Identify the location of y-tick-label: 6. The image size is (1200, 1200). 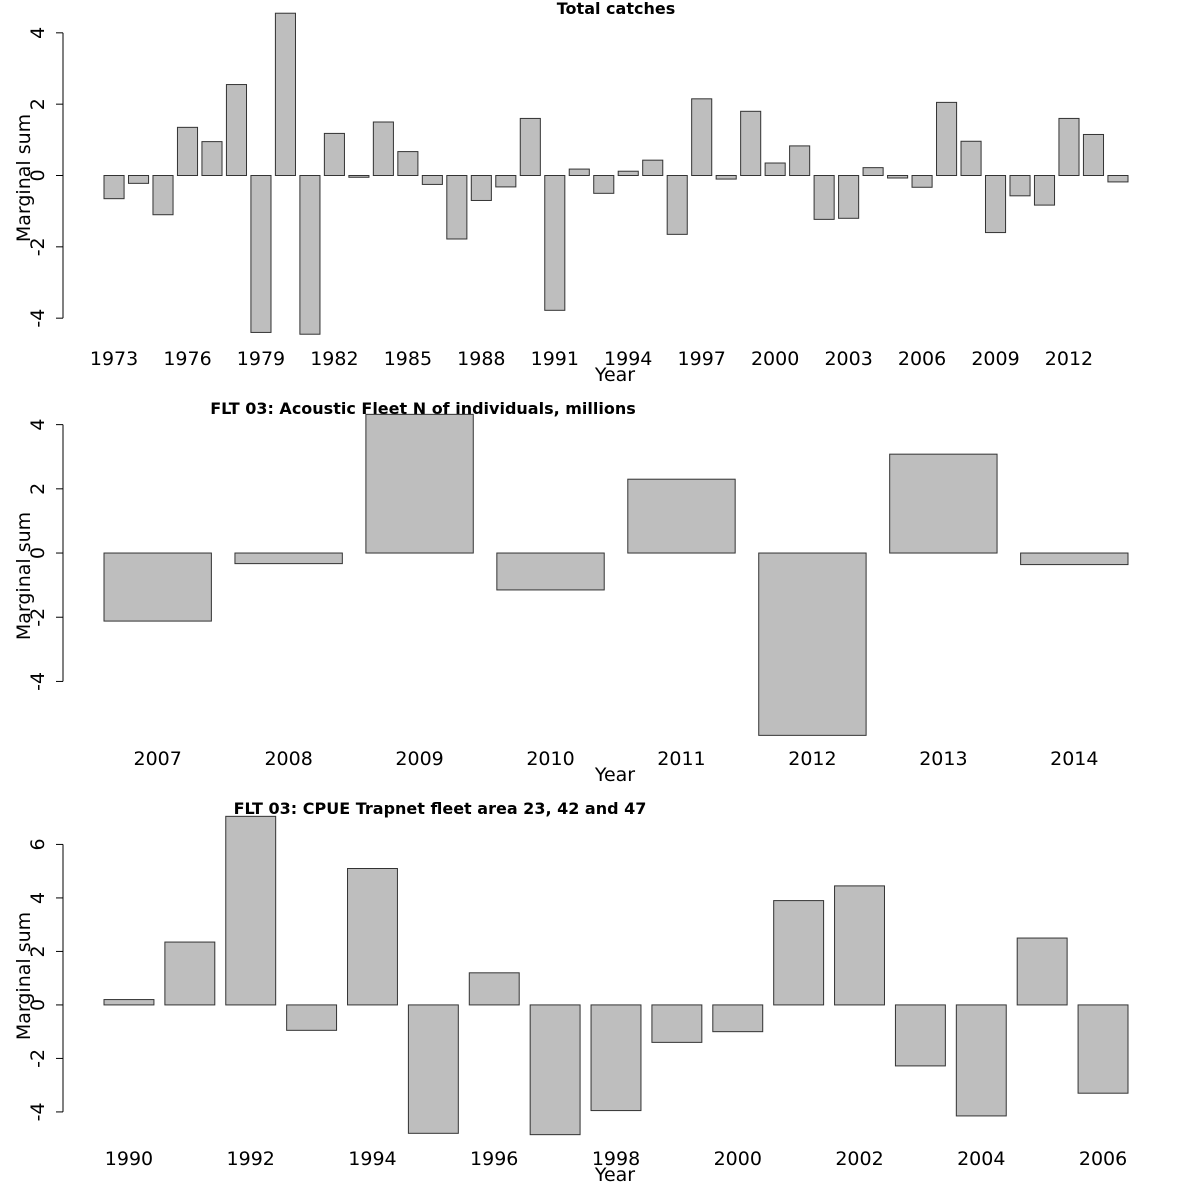
(38, 844).